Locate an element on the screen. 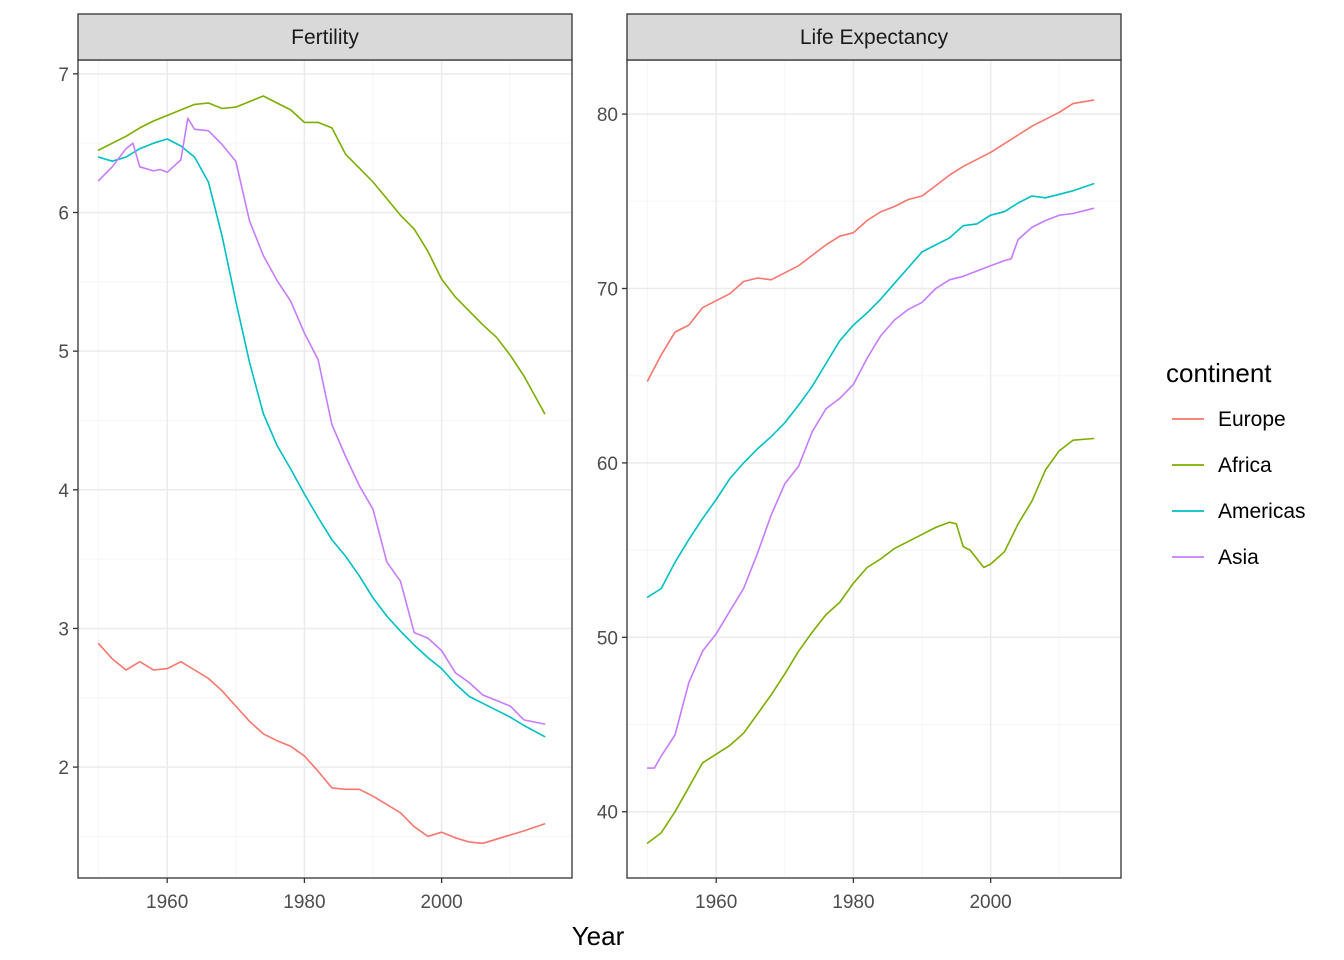 The image size is (1344, 960). legend-item-americas: Americas is located at coordinates (1239, 511).